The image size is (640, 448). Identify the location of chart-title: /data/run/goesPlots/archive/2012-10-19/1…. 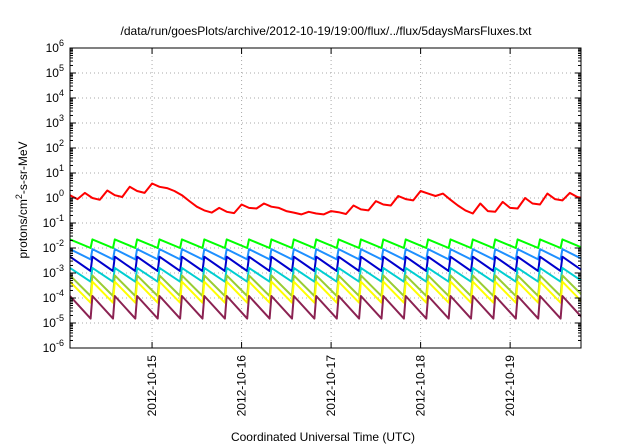
(327, 31).